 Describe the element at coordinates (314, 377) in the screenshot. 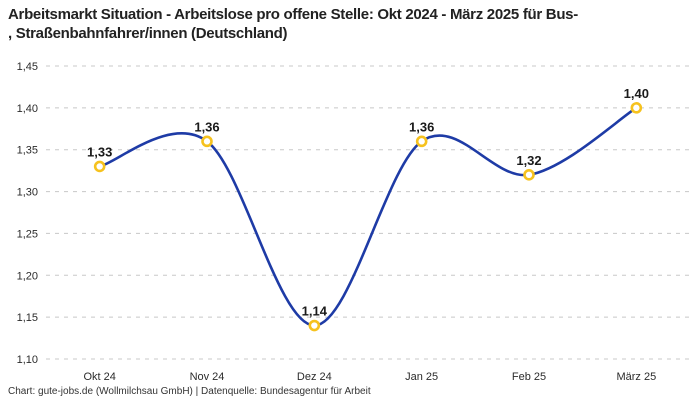

I see `x-axis-tick-label: Dez 24` at that location.